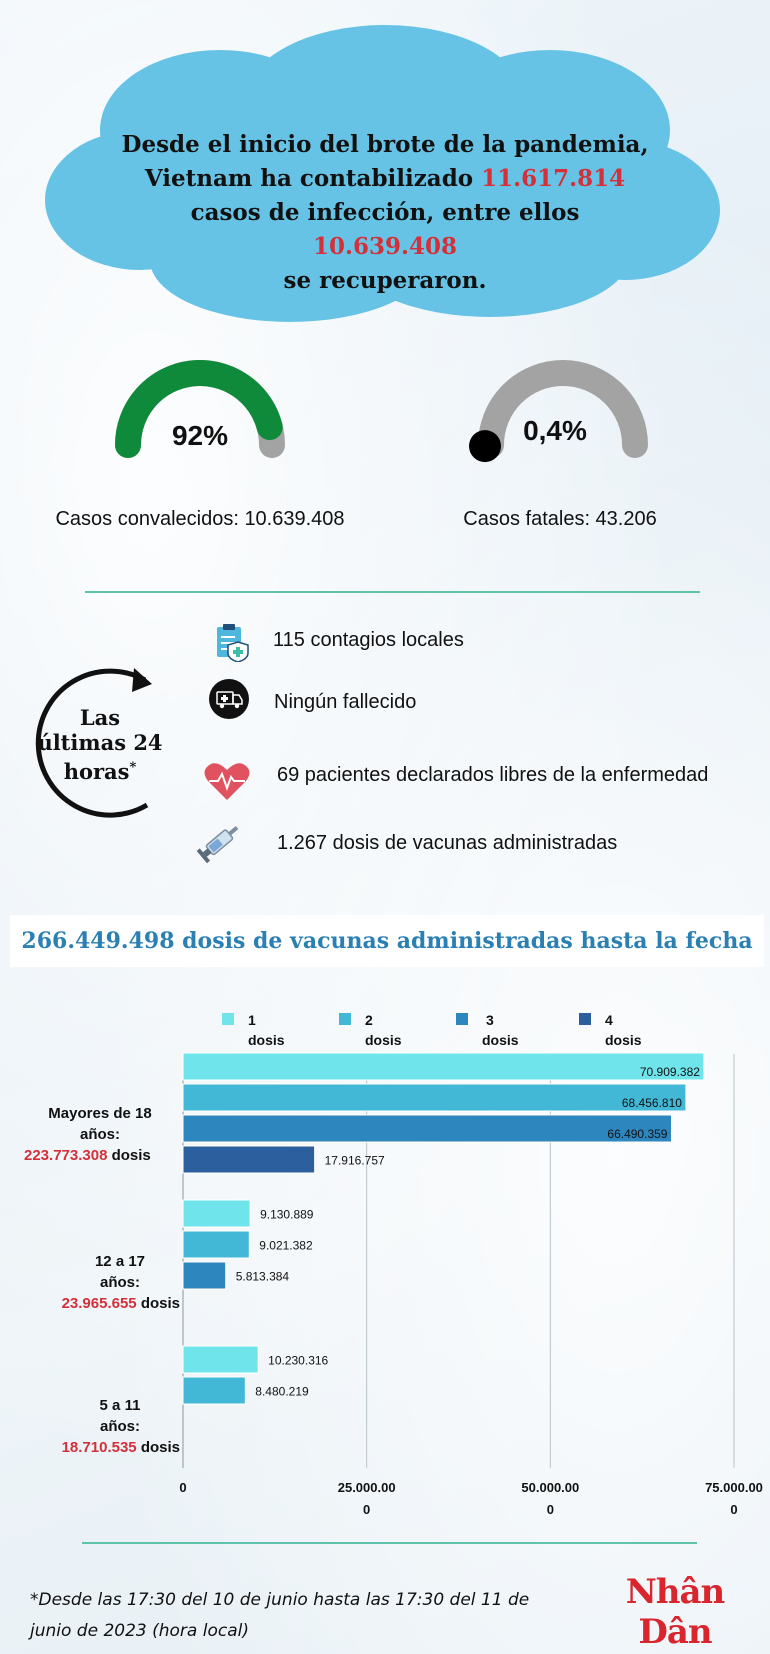  Describe the element at coordinates (282, 1392) in the screenshot. I see `bar-label-cat2-series2: 8.480.219` at that location.